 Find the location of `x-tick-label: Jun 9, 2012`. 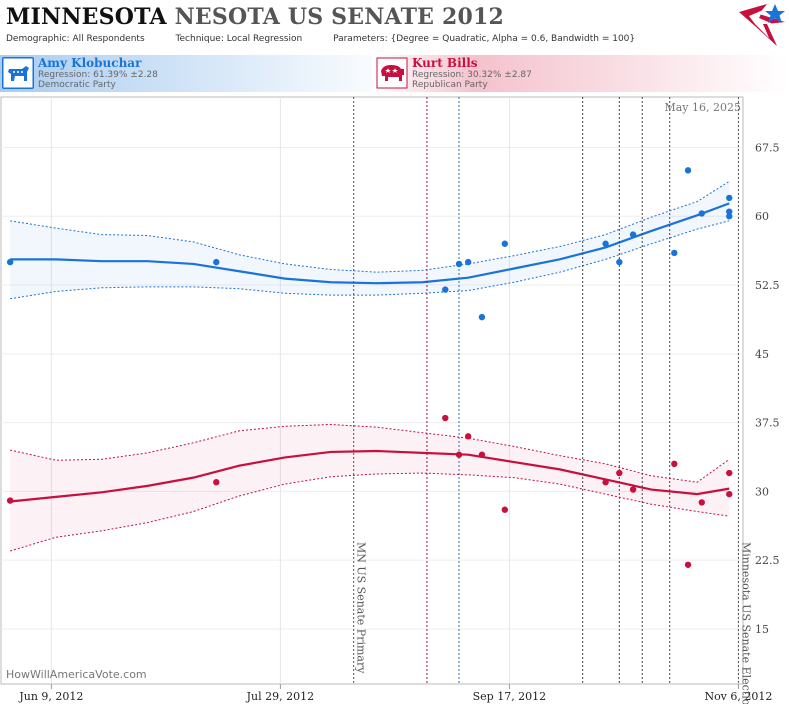

x-tick-label: Jun 9, 2012 is located at coordinates (50, 696).